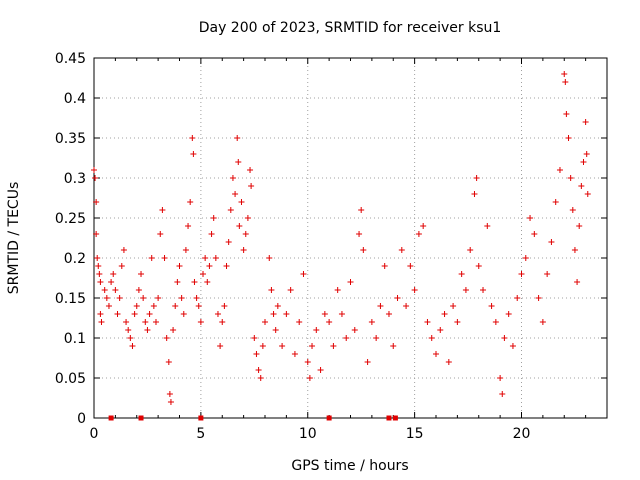 This screenshot has height=480, width=640. Describe the element at coordinates (200, 434) in the screenshot. I see `x-tick-label: 5` at that location.